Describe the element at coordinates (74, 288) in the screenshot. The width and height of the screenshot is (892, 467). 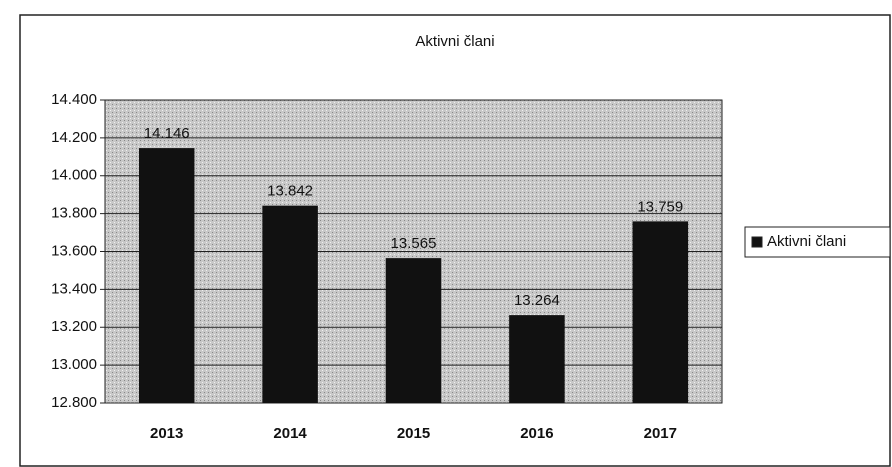
I see `y-tick-label: 13.400` at that location.